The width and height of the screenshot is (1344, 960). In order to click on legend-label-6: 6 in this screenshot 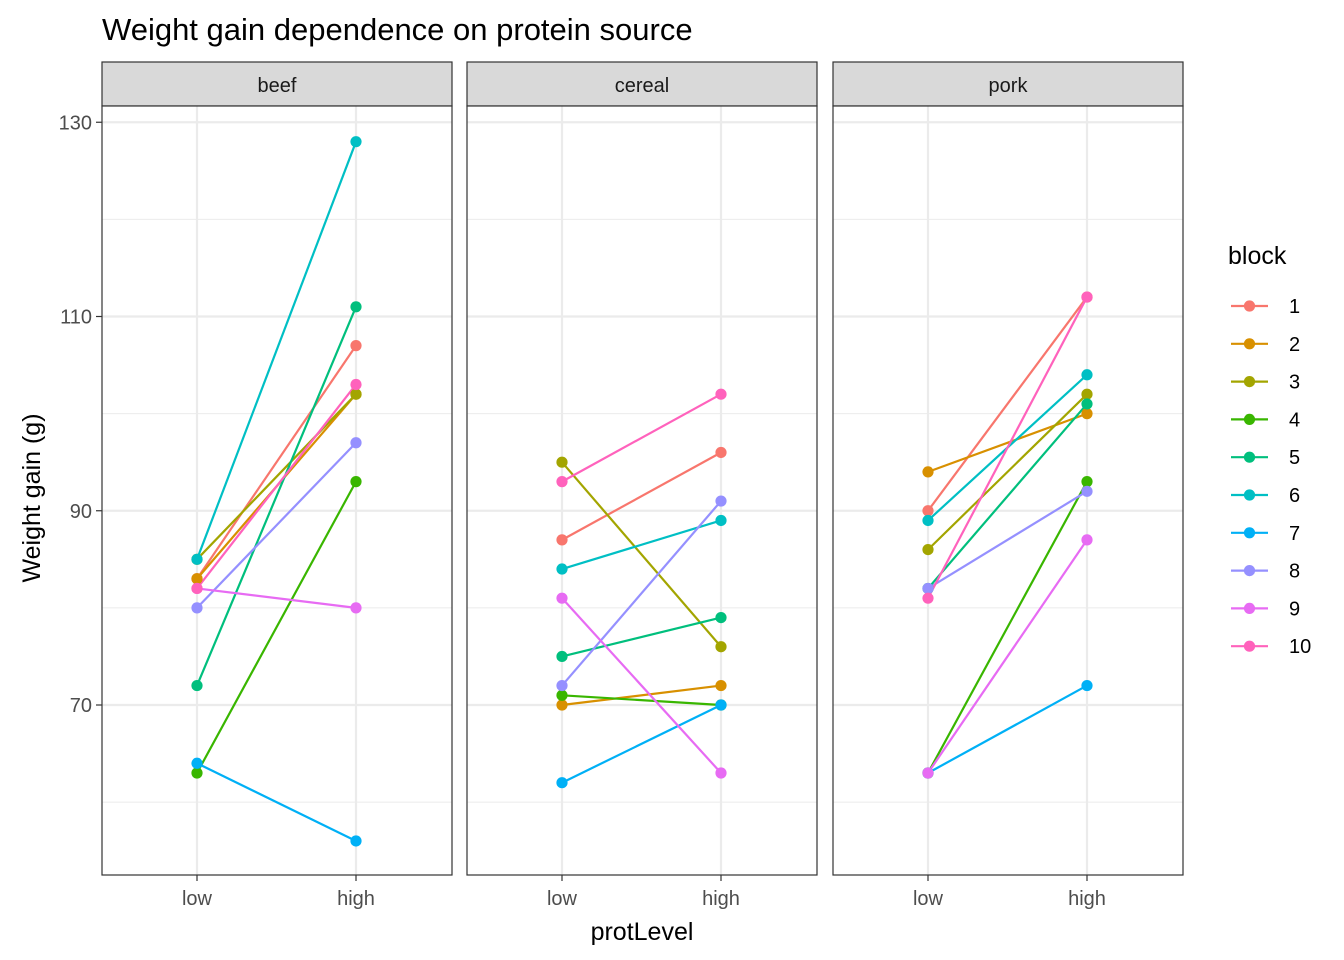, I will do `click(1294, 496)`.